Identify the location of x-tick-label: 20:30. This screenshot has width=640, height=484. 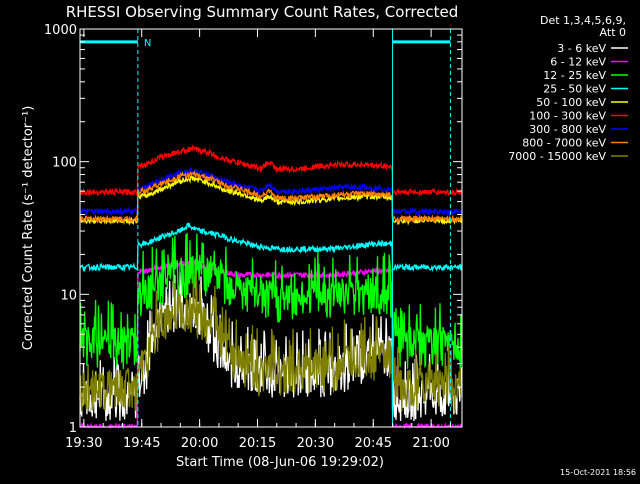
(315, 443).